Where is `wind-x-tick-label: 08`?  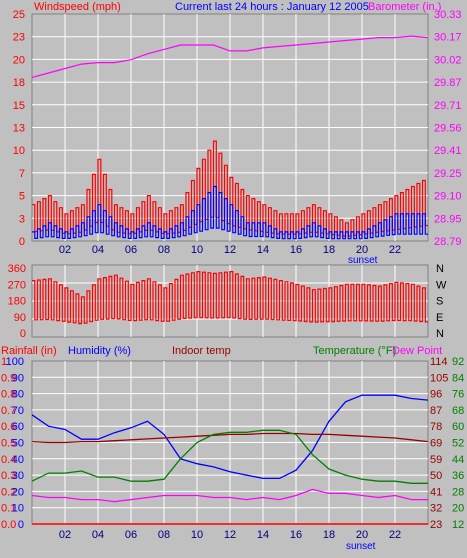 wind-x-tick-label: 08 is located at coordinates (164, 250).